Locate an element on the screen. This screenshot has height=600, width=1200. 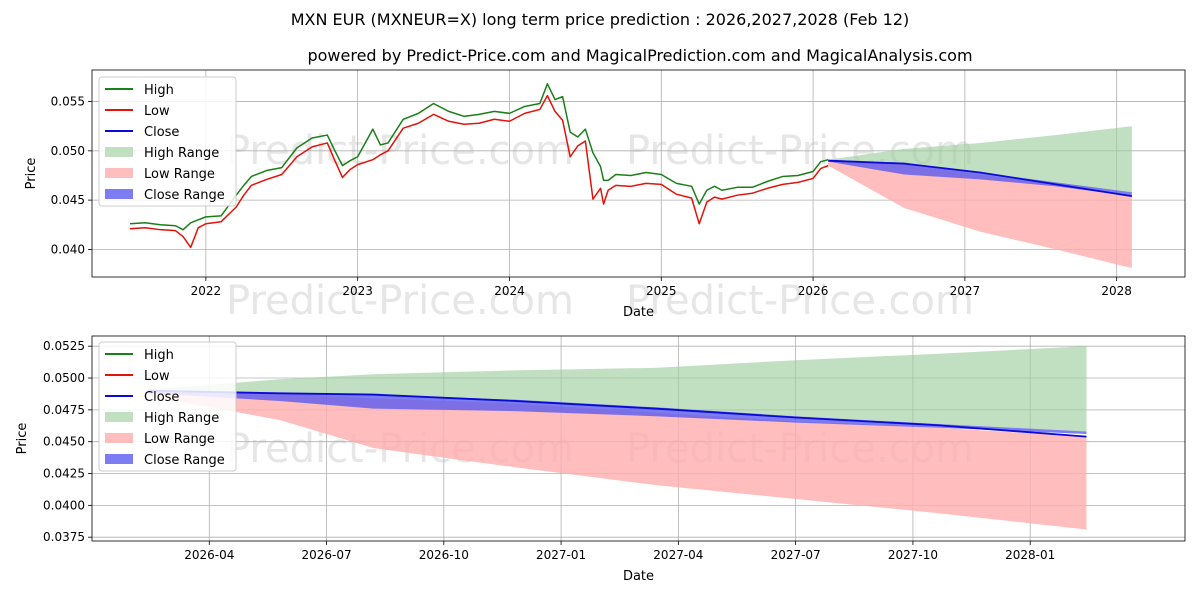
x-tick-label: 2026 is located at coordinates (813, 291).